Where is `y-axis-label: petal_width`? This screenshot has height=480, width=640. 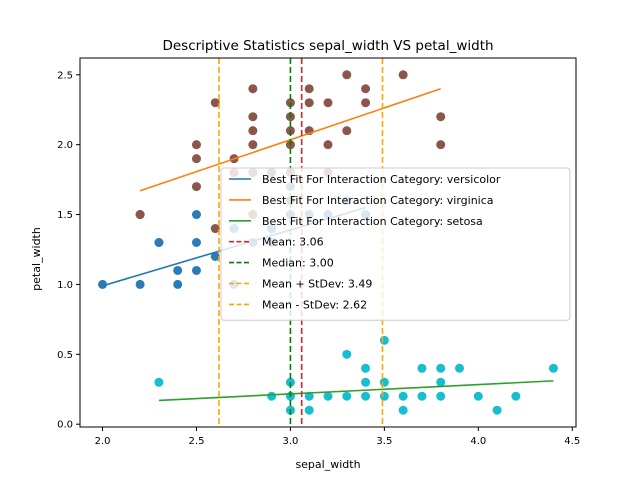
y-axis-label: petal_width is located at coordinates (36, 259).